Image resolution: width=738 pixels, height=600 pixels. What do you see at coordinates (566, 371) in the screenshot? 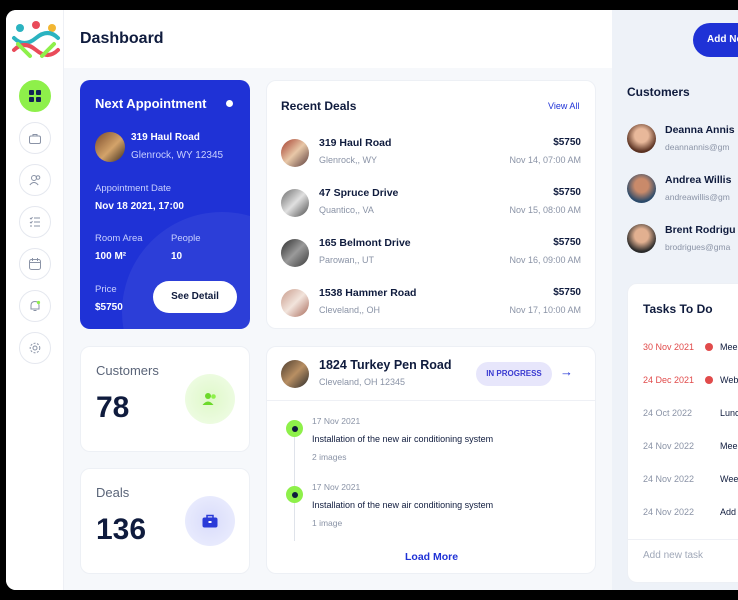
I see `arrow-right-icon: →` at bounding box center [566, 371].